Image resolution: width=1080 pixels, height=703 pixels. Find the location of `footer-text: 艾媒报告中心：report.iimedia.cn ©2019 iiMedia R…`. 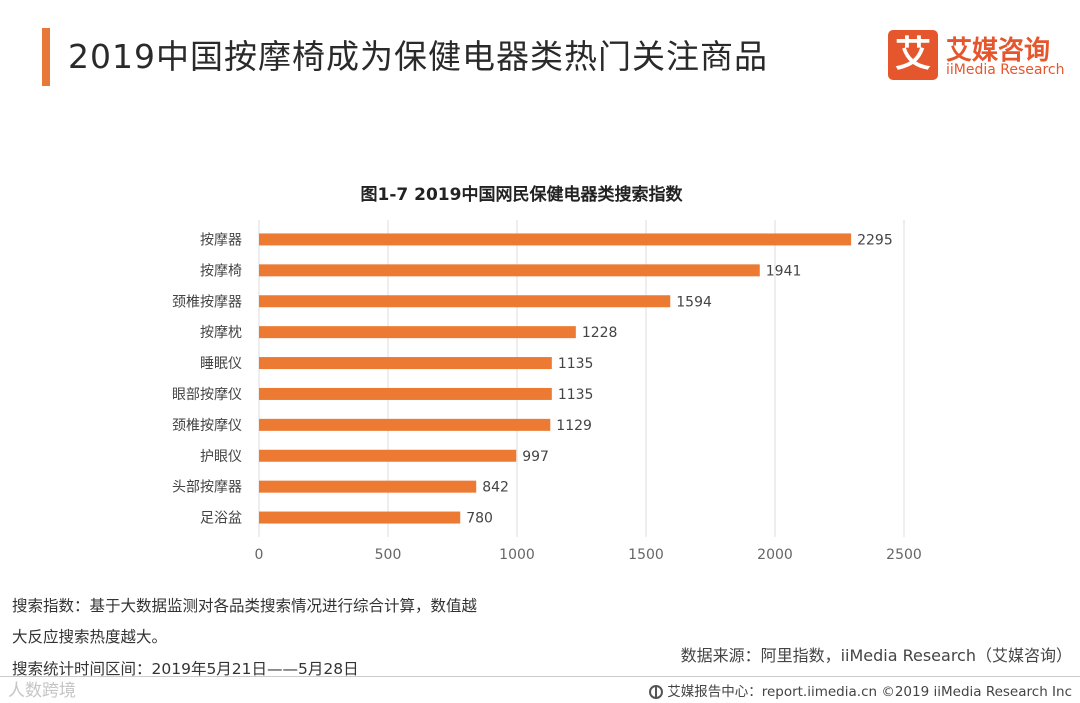

footer-text: 艾媒报告中心：report.iimedia.cn ©2019 iiMedia R… is located at coordinates (869, 692).